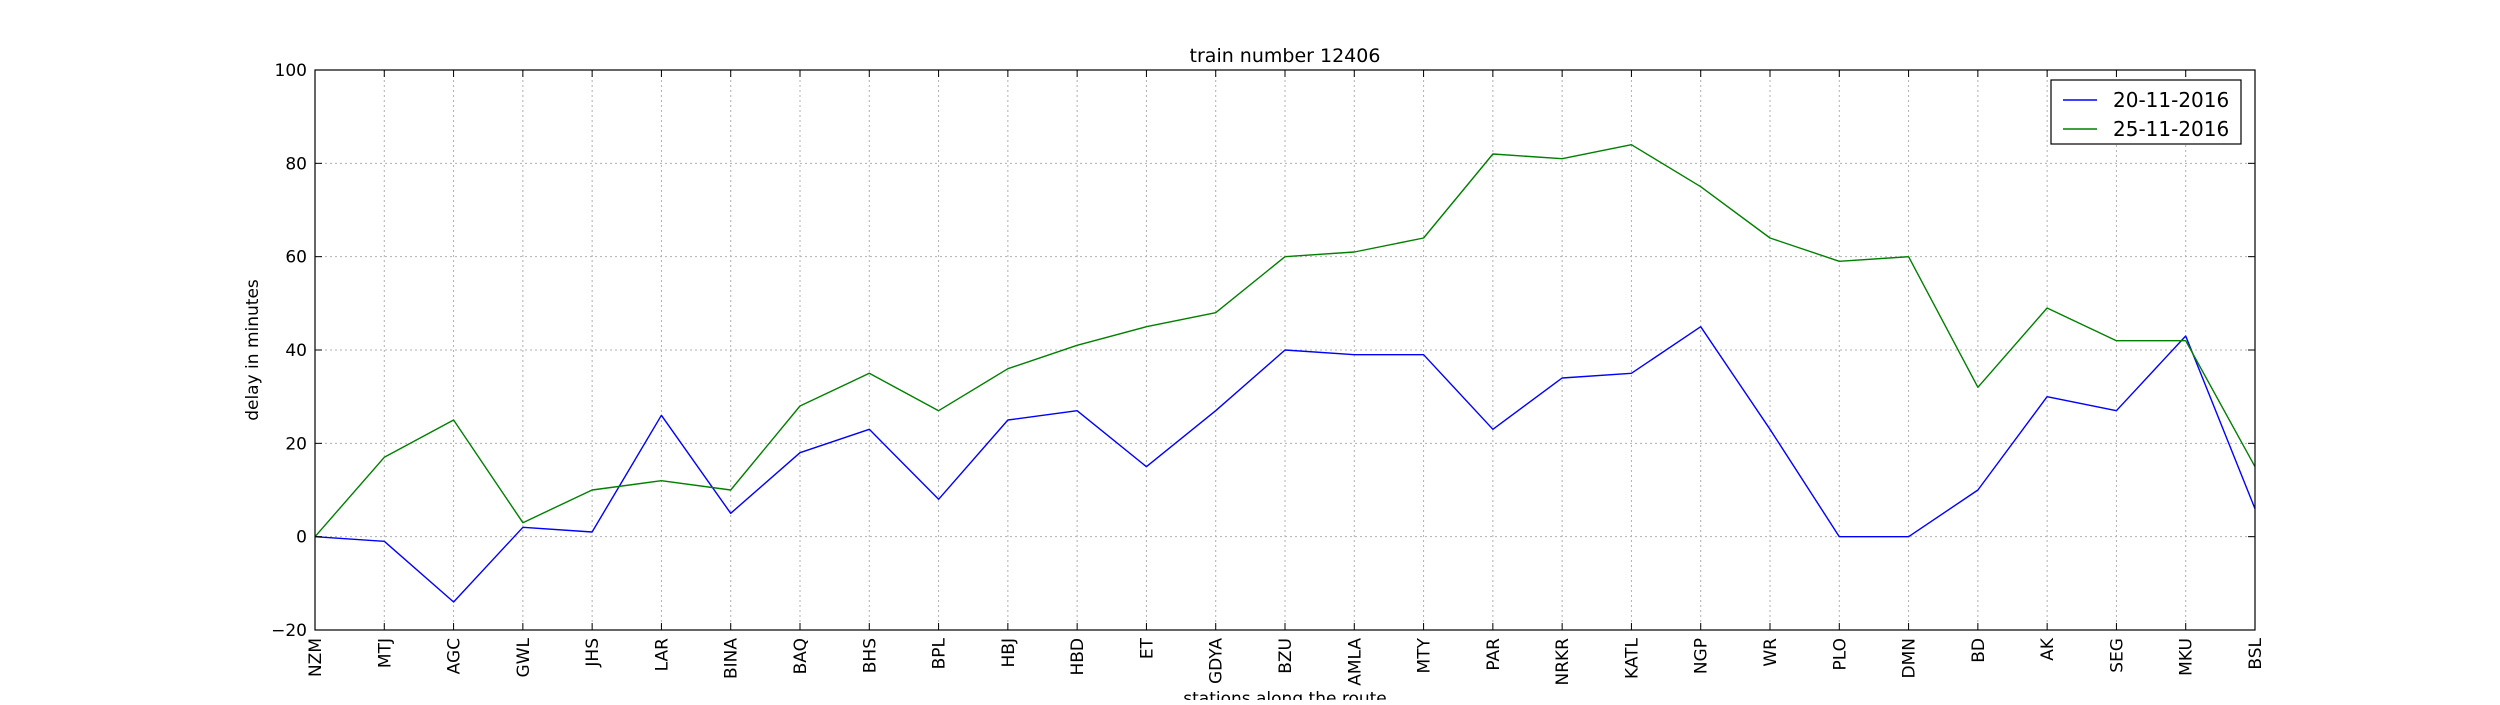 The image size is (2500, 705). Describe the element at coordinates (524, 657) in the screenshot. I see `x-tick-label: GWL` at that location.